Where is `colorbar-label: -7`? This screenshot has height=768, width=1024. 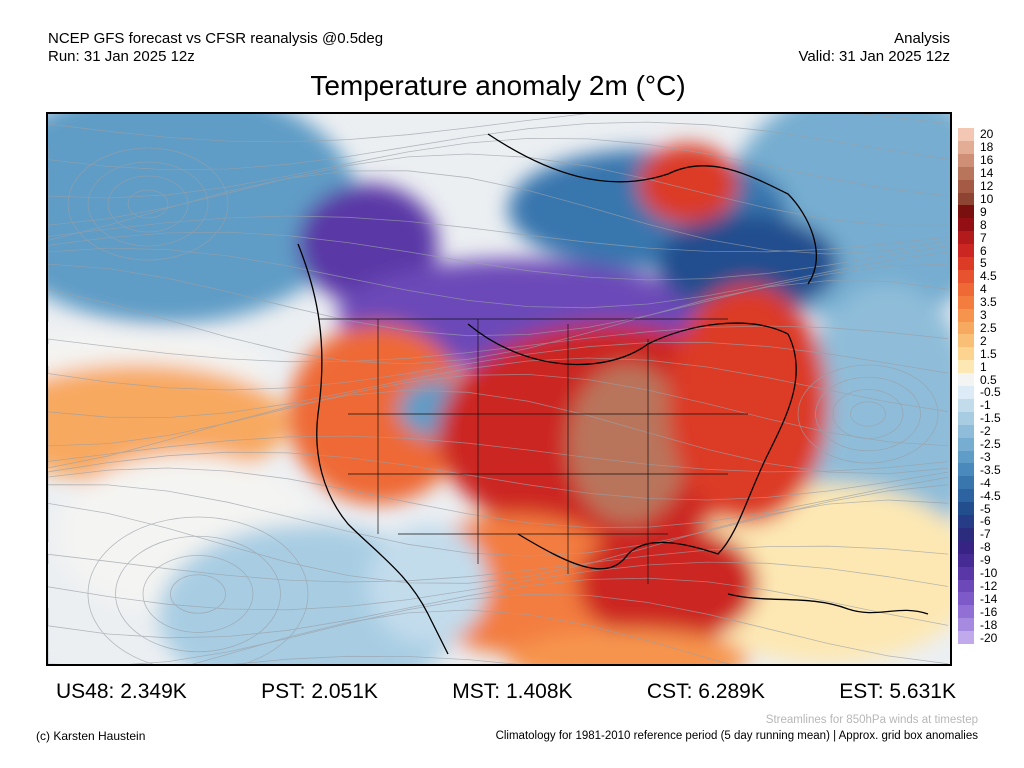 colorbar-label: -7 is located at coordinates (985, 534).